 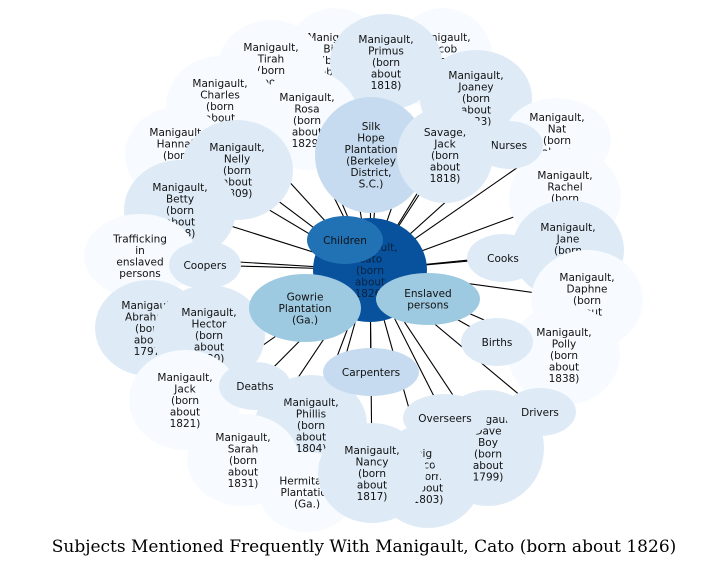 What do you see at coordinates (564, 176) in the screenshot?
I see `rachel-label-line: Manigault,` at bounding box center [564, 176].